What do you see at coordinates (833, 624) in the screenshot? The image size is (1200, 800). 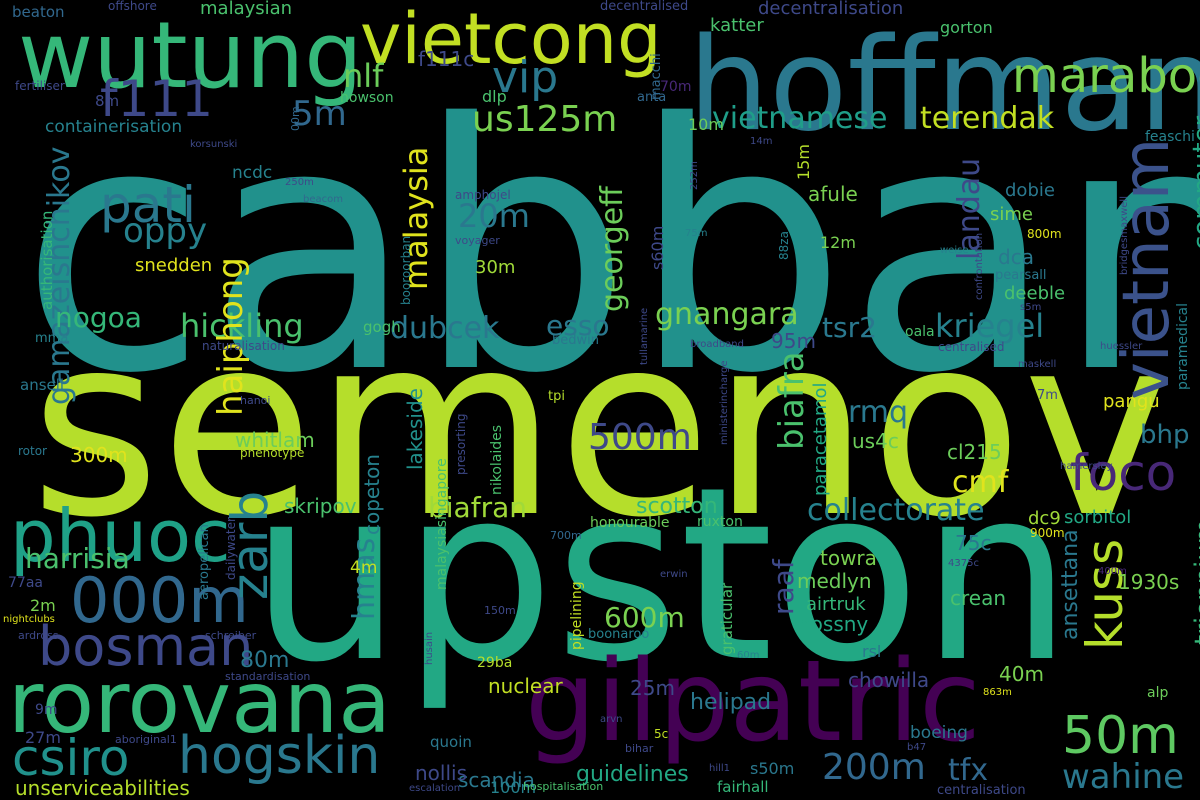 I see `word-hossny: hossny` at bounding box center [833, 624].